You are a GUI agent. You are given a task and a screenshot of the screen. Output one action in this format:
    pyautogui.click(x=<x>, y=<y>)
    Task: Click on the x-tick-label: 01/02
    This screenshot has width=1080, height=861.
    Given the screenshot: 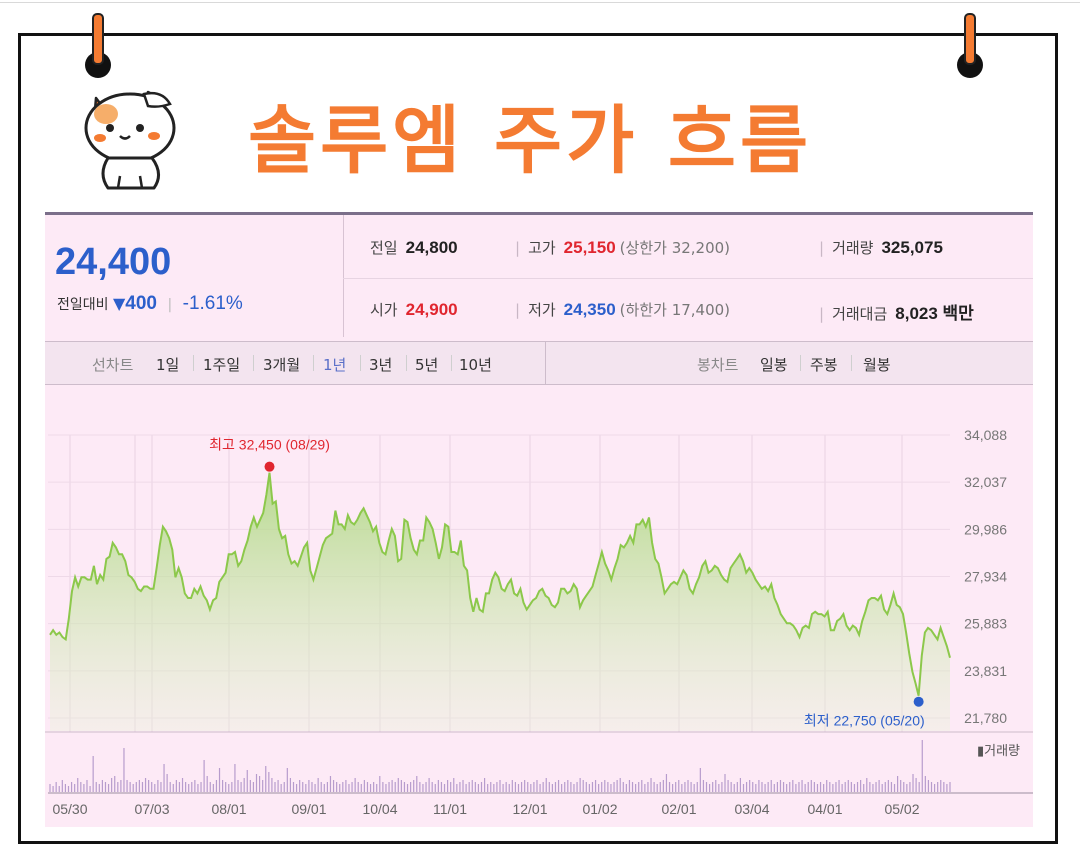 What is the action you would take?
    pyautogui.click(x=599, y=809)
    